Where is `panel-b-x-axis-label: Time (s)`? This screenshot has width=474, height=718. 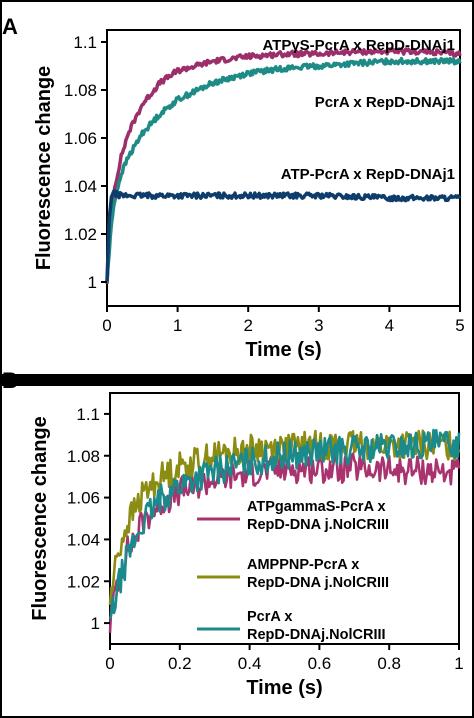
panel-b-x-axis-label: Time (s) is located at coordinates (284, 688).